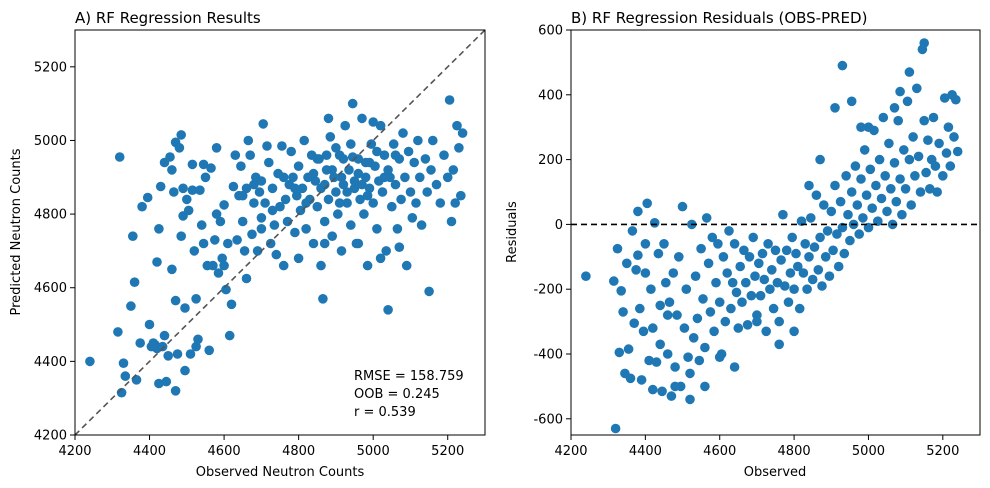  What do you see at coordinates (74, 451) in the screenshot?
I see `panel-a-x-tick-label: 4200` at bounding box center [74, 451].